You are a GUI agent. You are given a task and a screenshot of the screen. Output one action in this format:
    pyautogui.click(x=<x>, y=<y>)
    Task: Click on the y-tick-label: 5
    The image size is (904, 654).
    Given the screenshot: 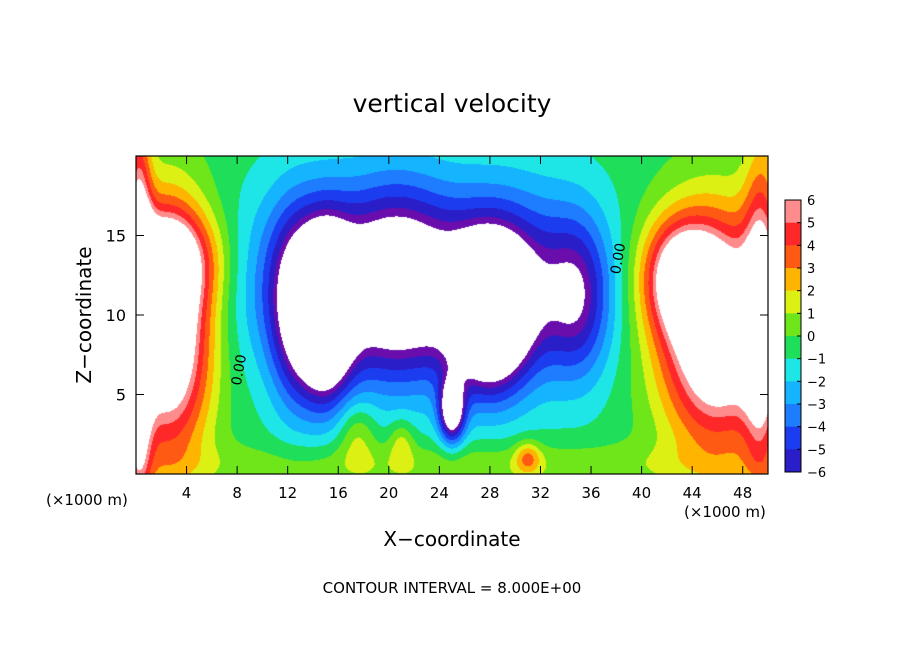 What is the action you would take?
    pyautogui.click(x=121, y=395)
    